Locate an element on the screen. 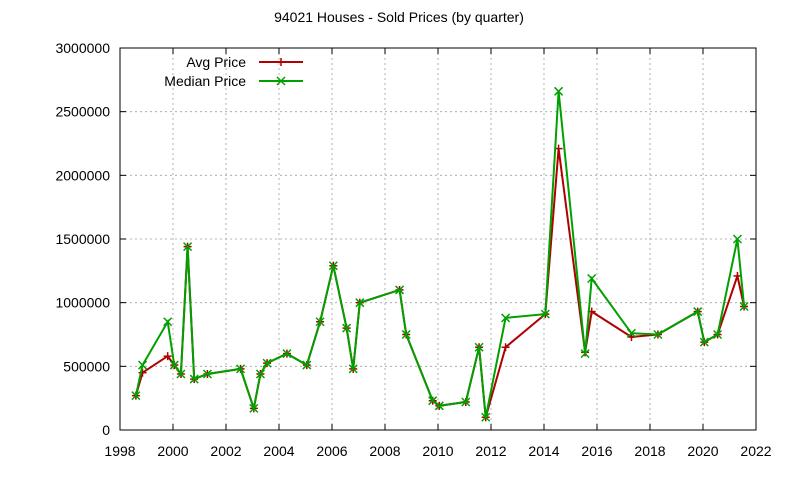 The height and width of the screenshot is (480, 800). x-tick-label: 1998 is located at coordinates (119, 451).